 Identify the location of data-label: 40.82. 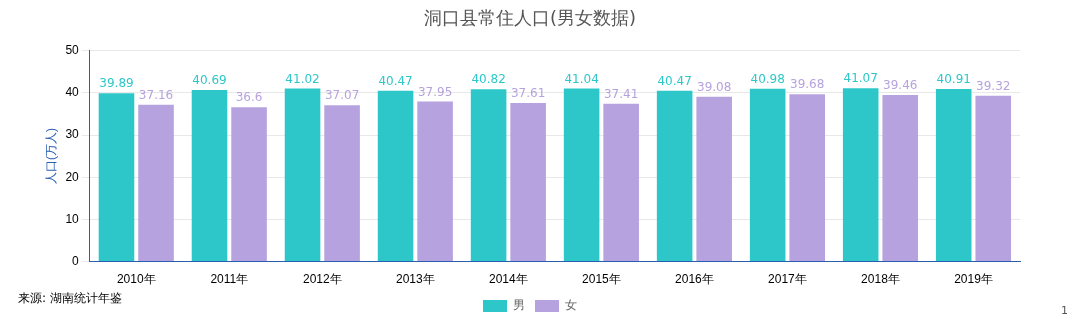
(488, 79).